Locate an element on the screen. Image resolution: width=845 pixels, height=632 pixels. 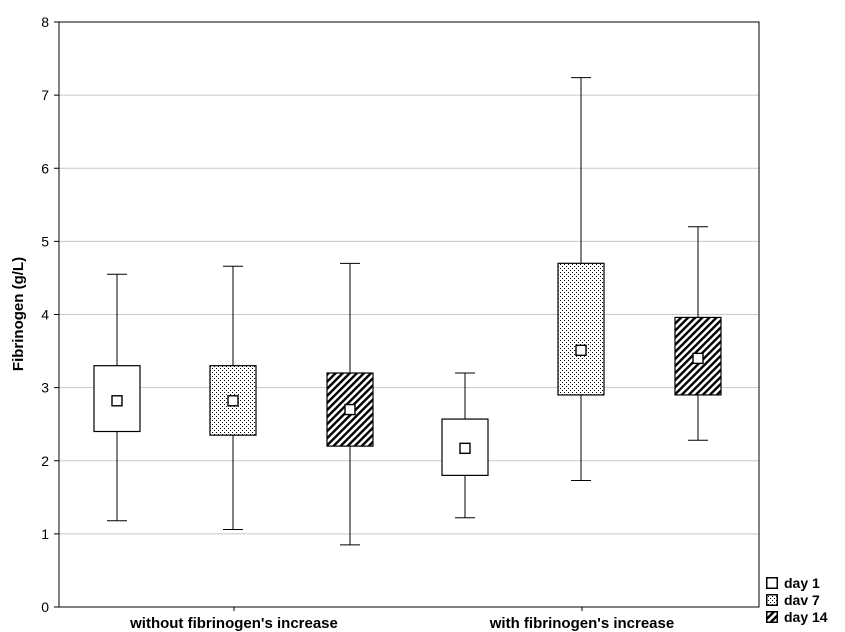
legend-item: day 1 is located at coordinates (805, 582).